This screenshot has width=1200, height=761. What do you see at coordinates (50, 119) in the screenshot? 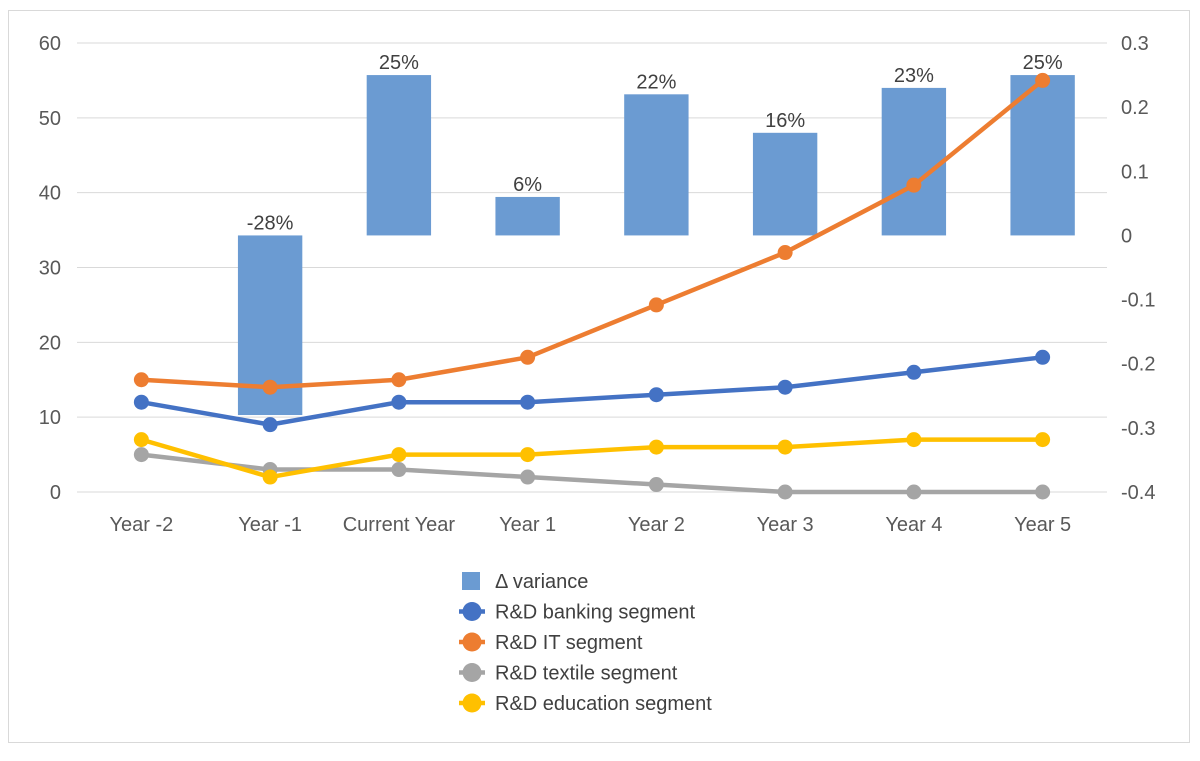
I see `left-tick-label: 50` at bounding box center [50, 119].